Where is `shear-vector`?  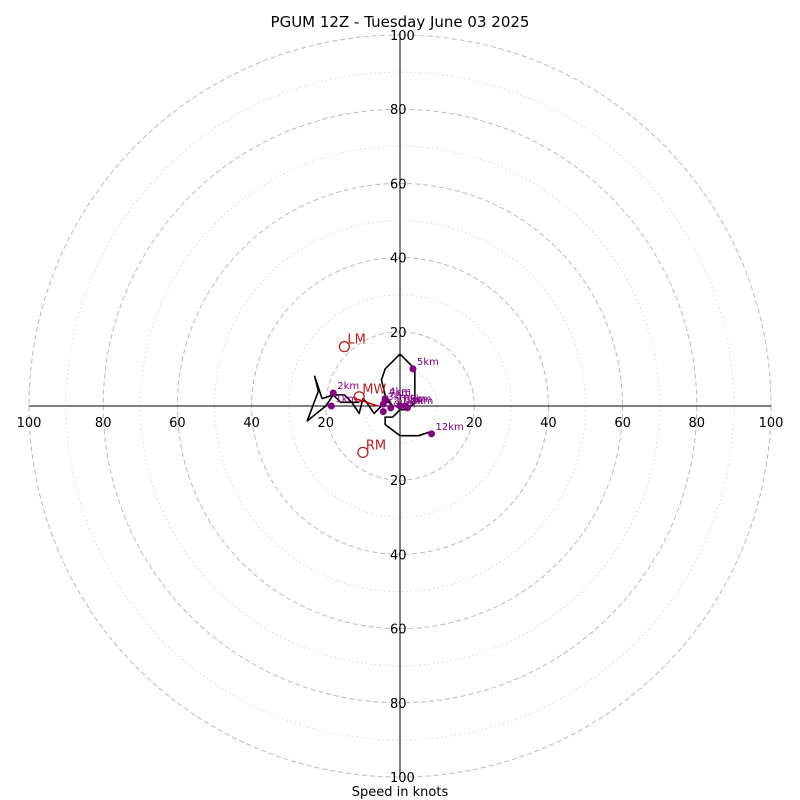
shear-vector is located at coordinates (366, 402).